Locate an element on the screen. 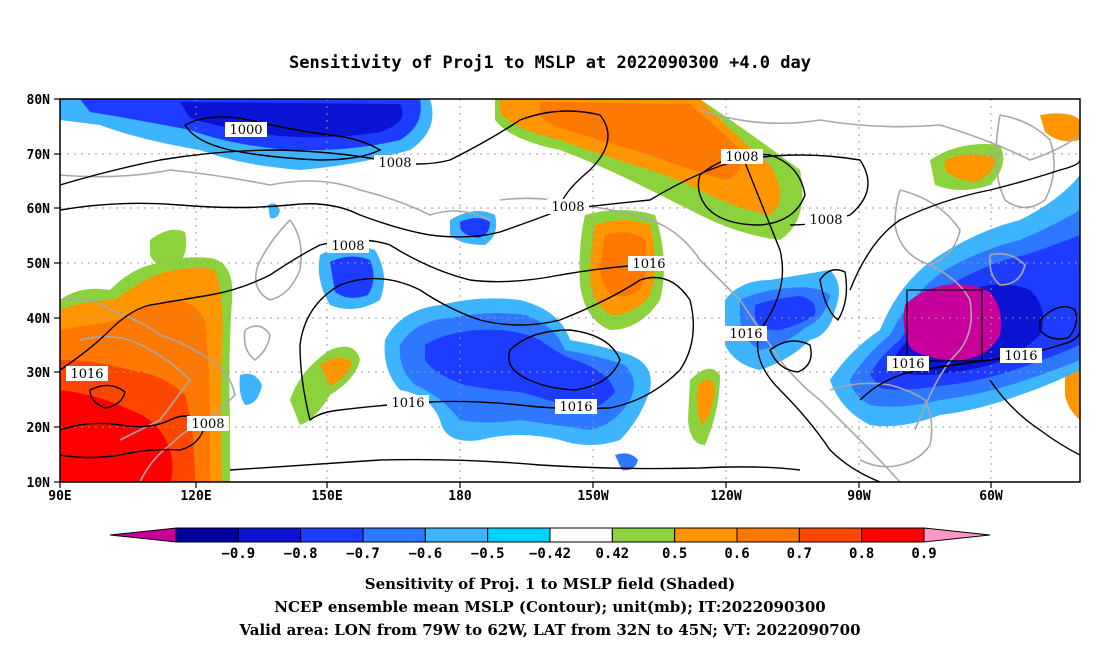 This screenshot has width=1100, height=650. lon-label-90w: 90W is located at coordinates (859, 496).